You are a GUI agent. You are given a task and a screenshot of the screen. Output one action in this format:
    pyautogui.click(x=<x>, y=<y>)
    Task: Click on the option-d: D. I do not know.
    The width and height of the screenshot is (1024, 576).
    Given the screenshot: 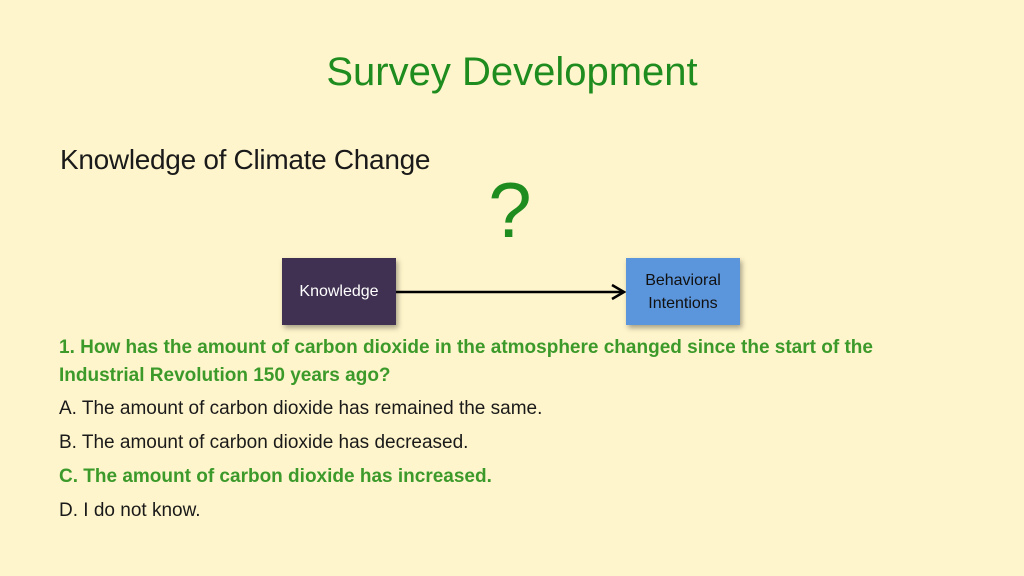 What is the action you would take?
    pyautogui.click(x=130, y=510)
    